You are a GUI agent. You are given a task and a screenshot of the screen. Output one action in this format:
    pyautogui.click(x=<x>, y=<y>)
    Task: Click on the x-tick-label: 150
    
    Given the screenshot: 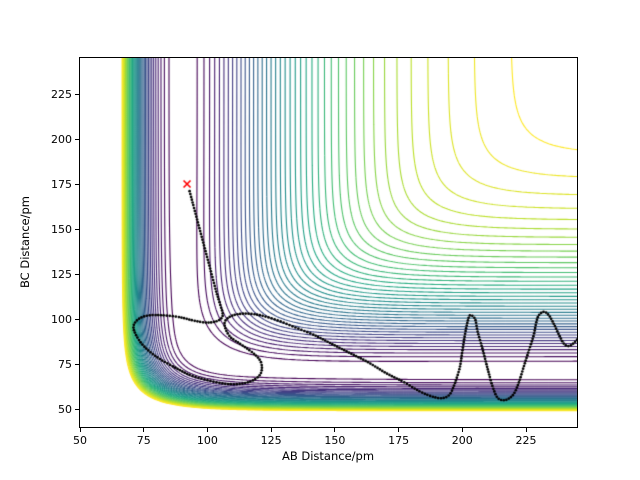 What is the action you would take?
    pyautogui.click(x=335, y=440)
    